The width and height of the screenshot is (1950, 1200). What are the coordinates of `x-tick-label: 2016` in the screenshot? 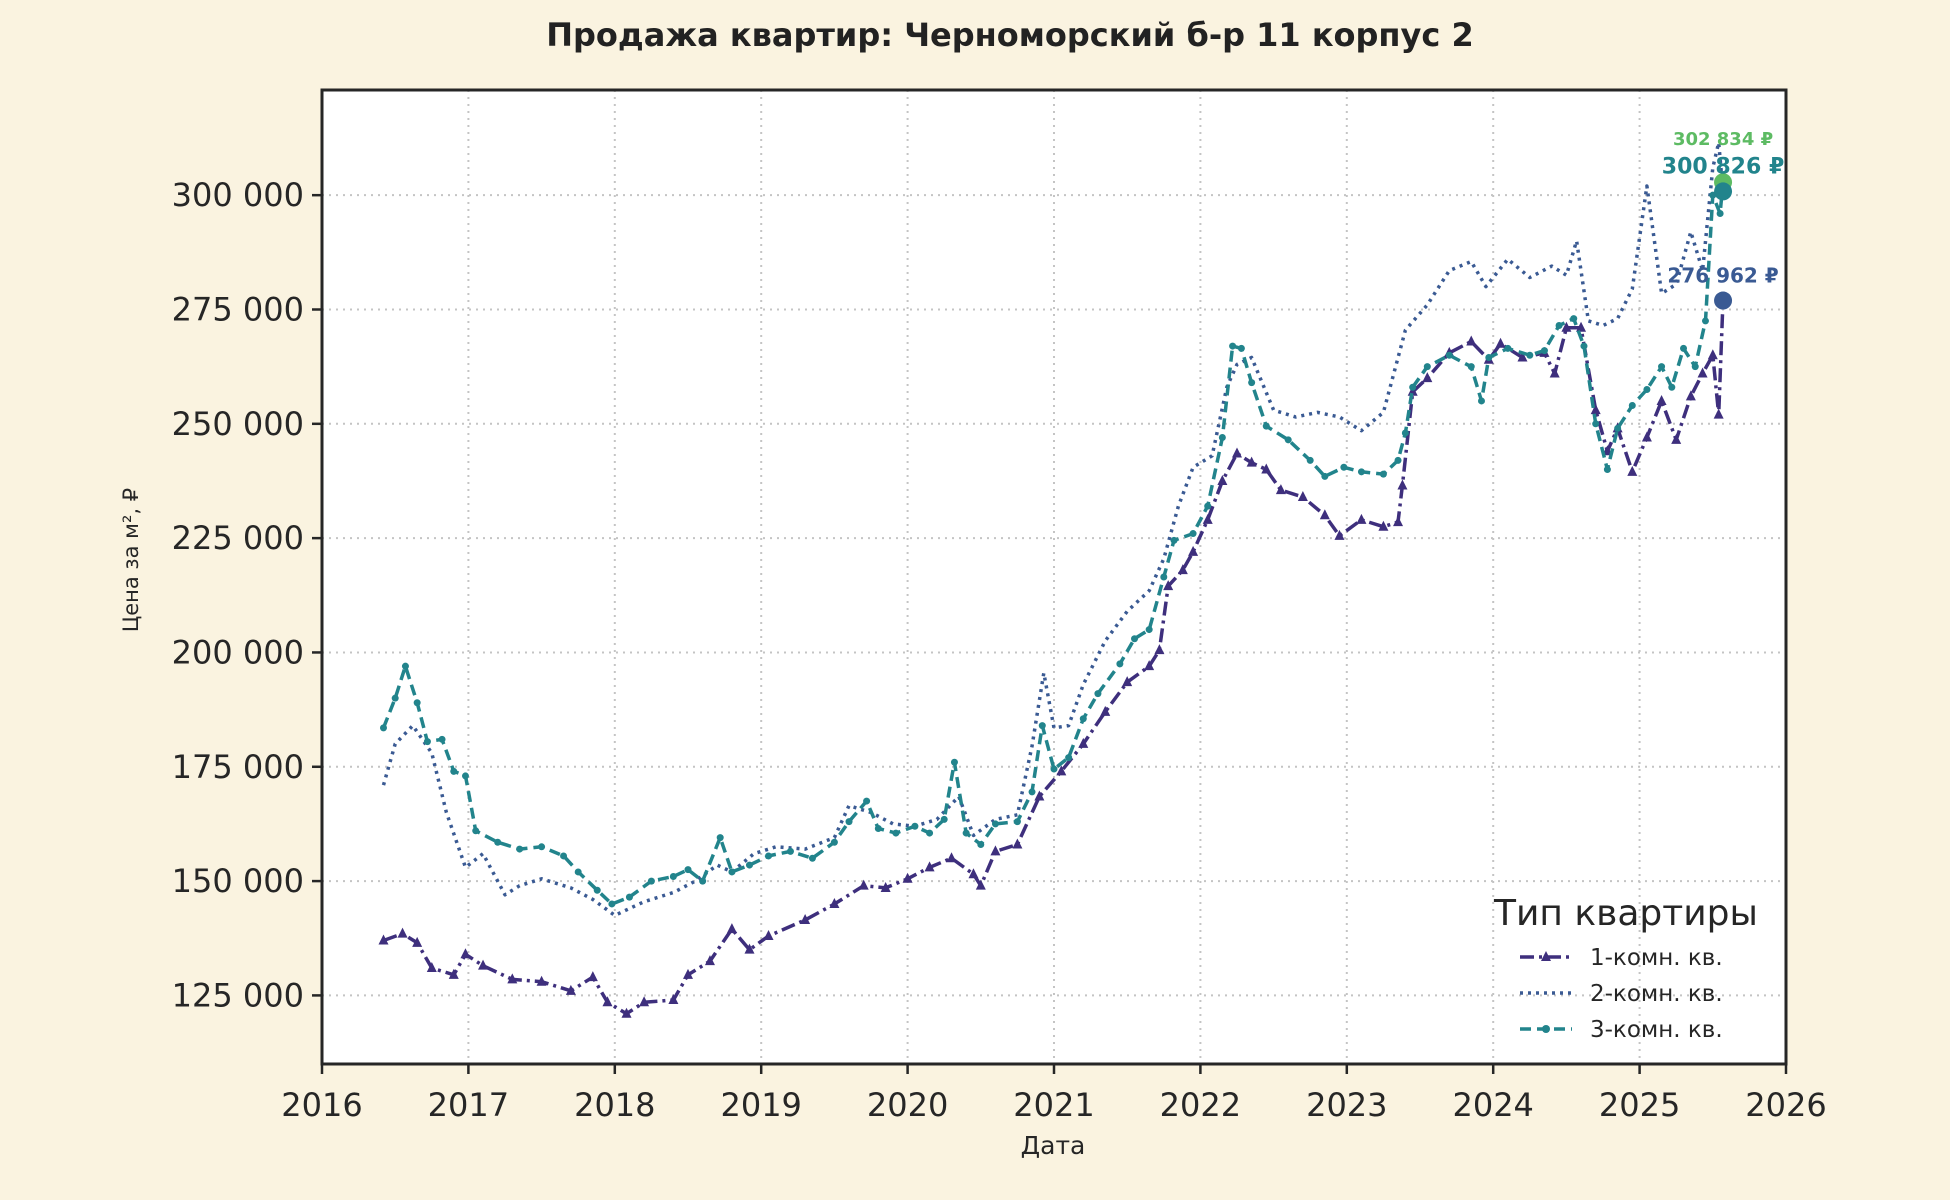 It's located at (321, 1105).